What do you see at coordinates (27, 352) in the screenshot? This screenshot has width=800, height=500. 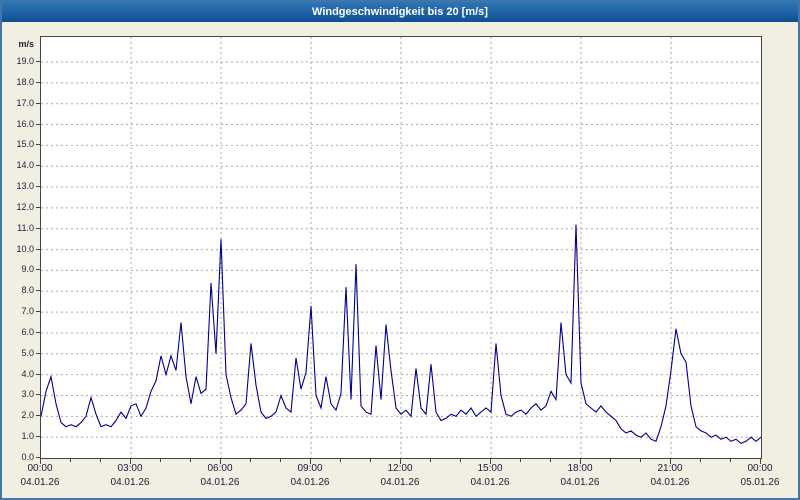 I see `y-axis-tick-label: 5.0` at bounding box center [27, 352].